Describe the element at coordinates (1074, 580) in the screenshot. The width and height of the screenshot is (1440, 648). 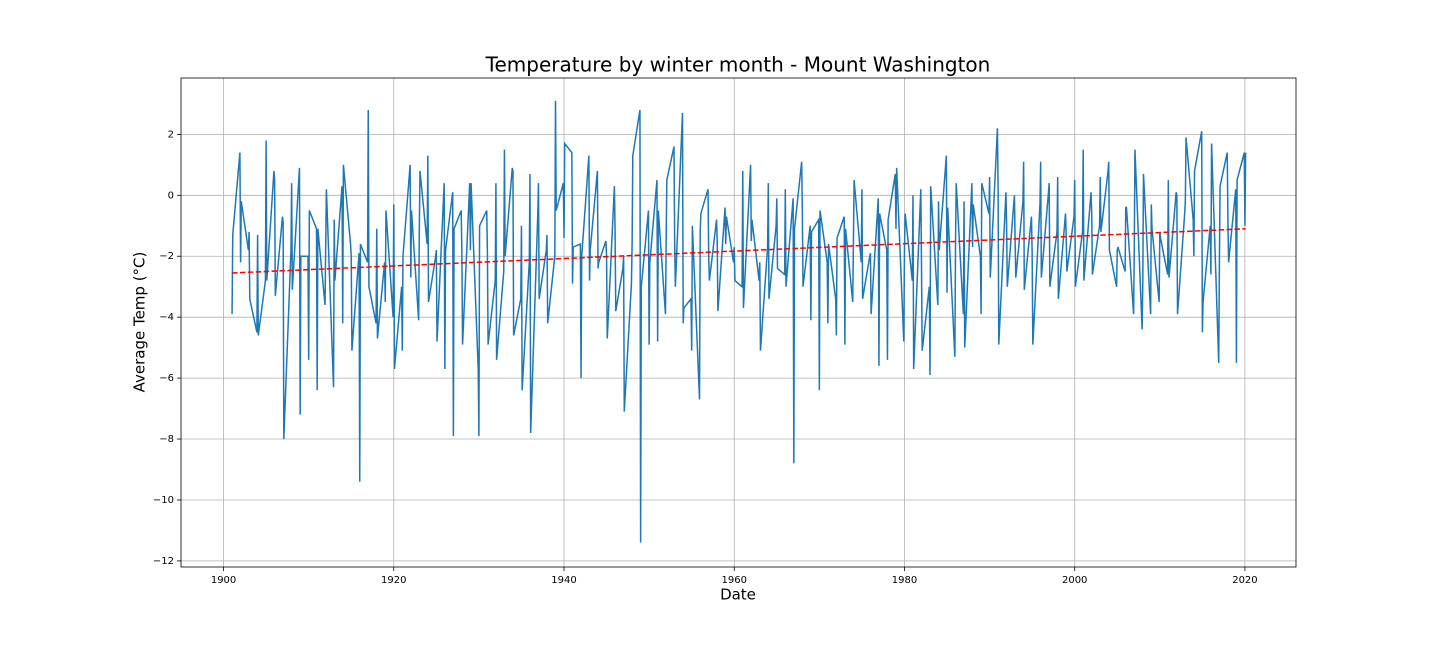
I see `x-tick-label: 2000` at that location.